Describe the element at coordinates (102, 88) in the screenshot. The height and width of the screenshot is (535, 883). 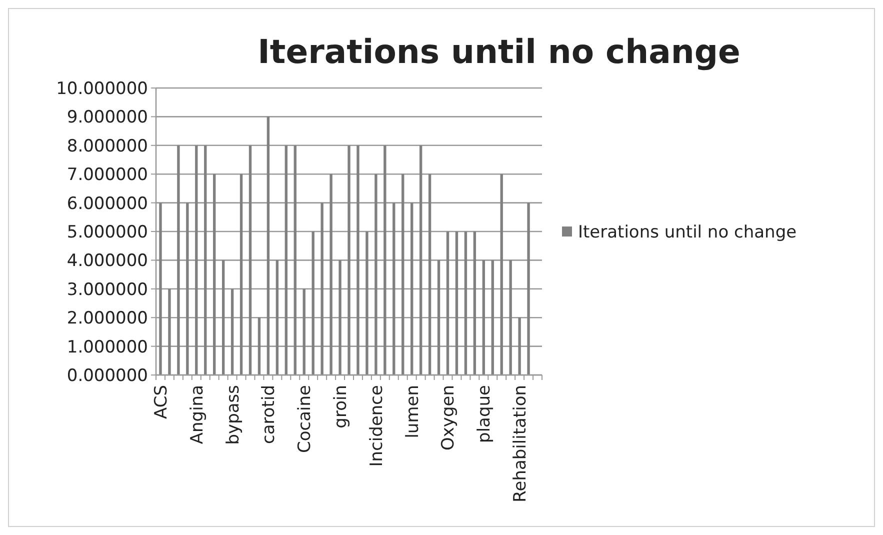
I see `y-tick-label: 10.000000` at that location.